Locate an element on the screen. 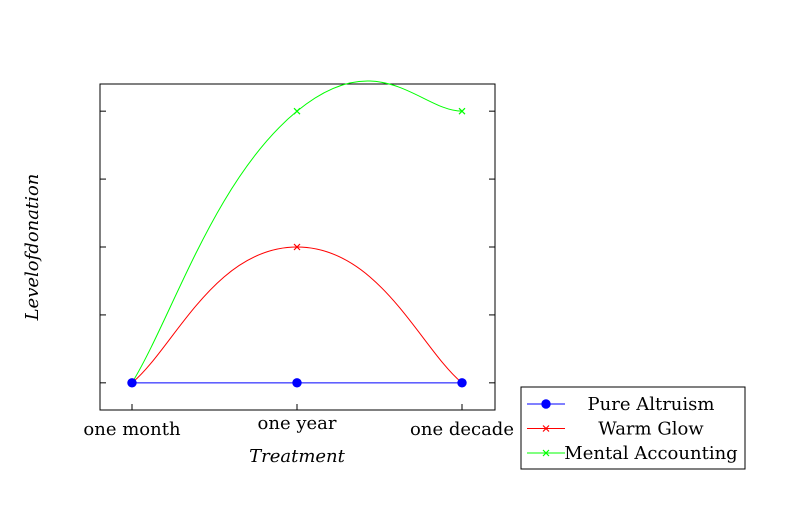  data-point-warm-glow is located at coordinates (297, 247).